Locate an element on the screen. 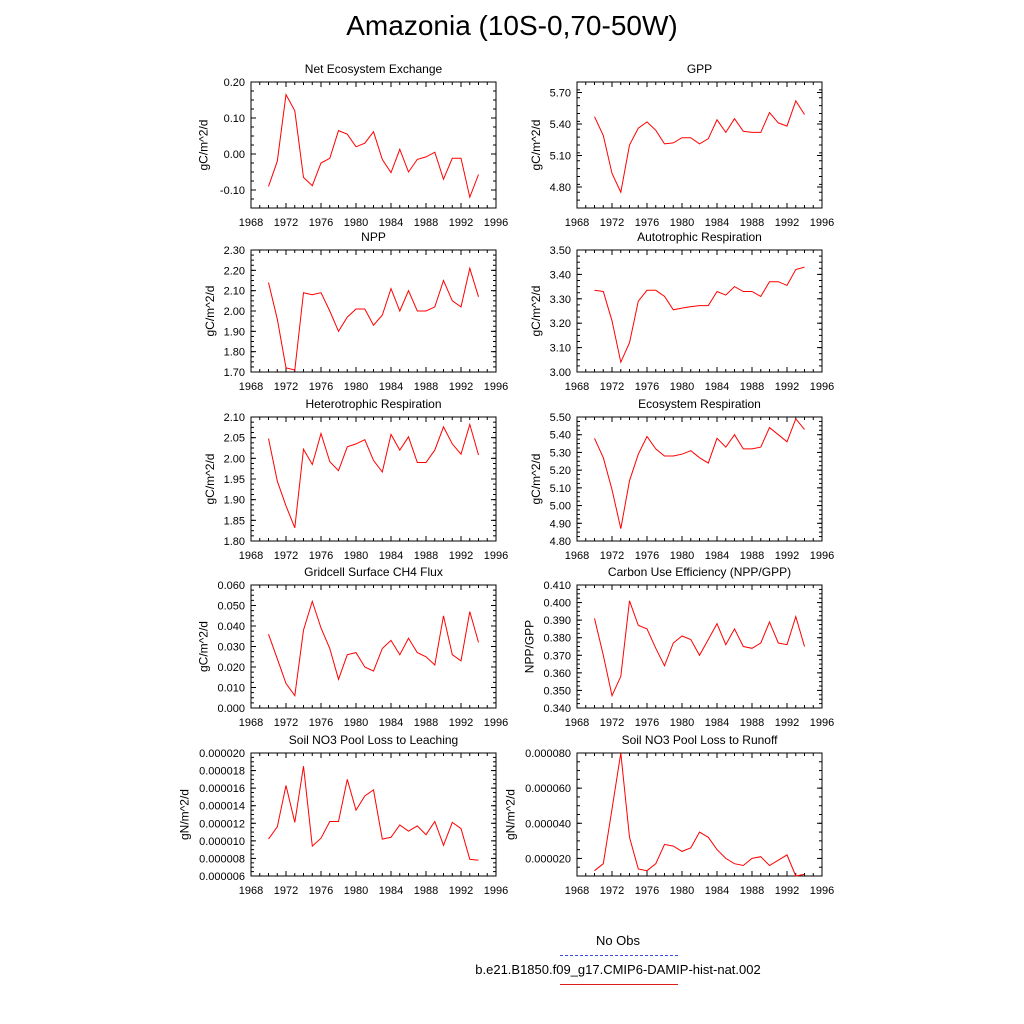 This screenshot has width=1024, height=1024. panel-2-xtick-label: 1988 is located at coordinates (426, 387).